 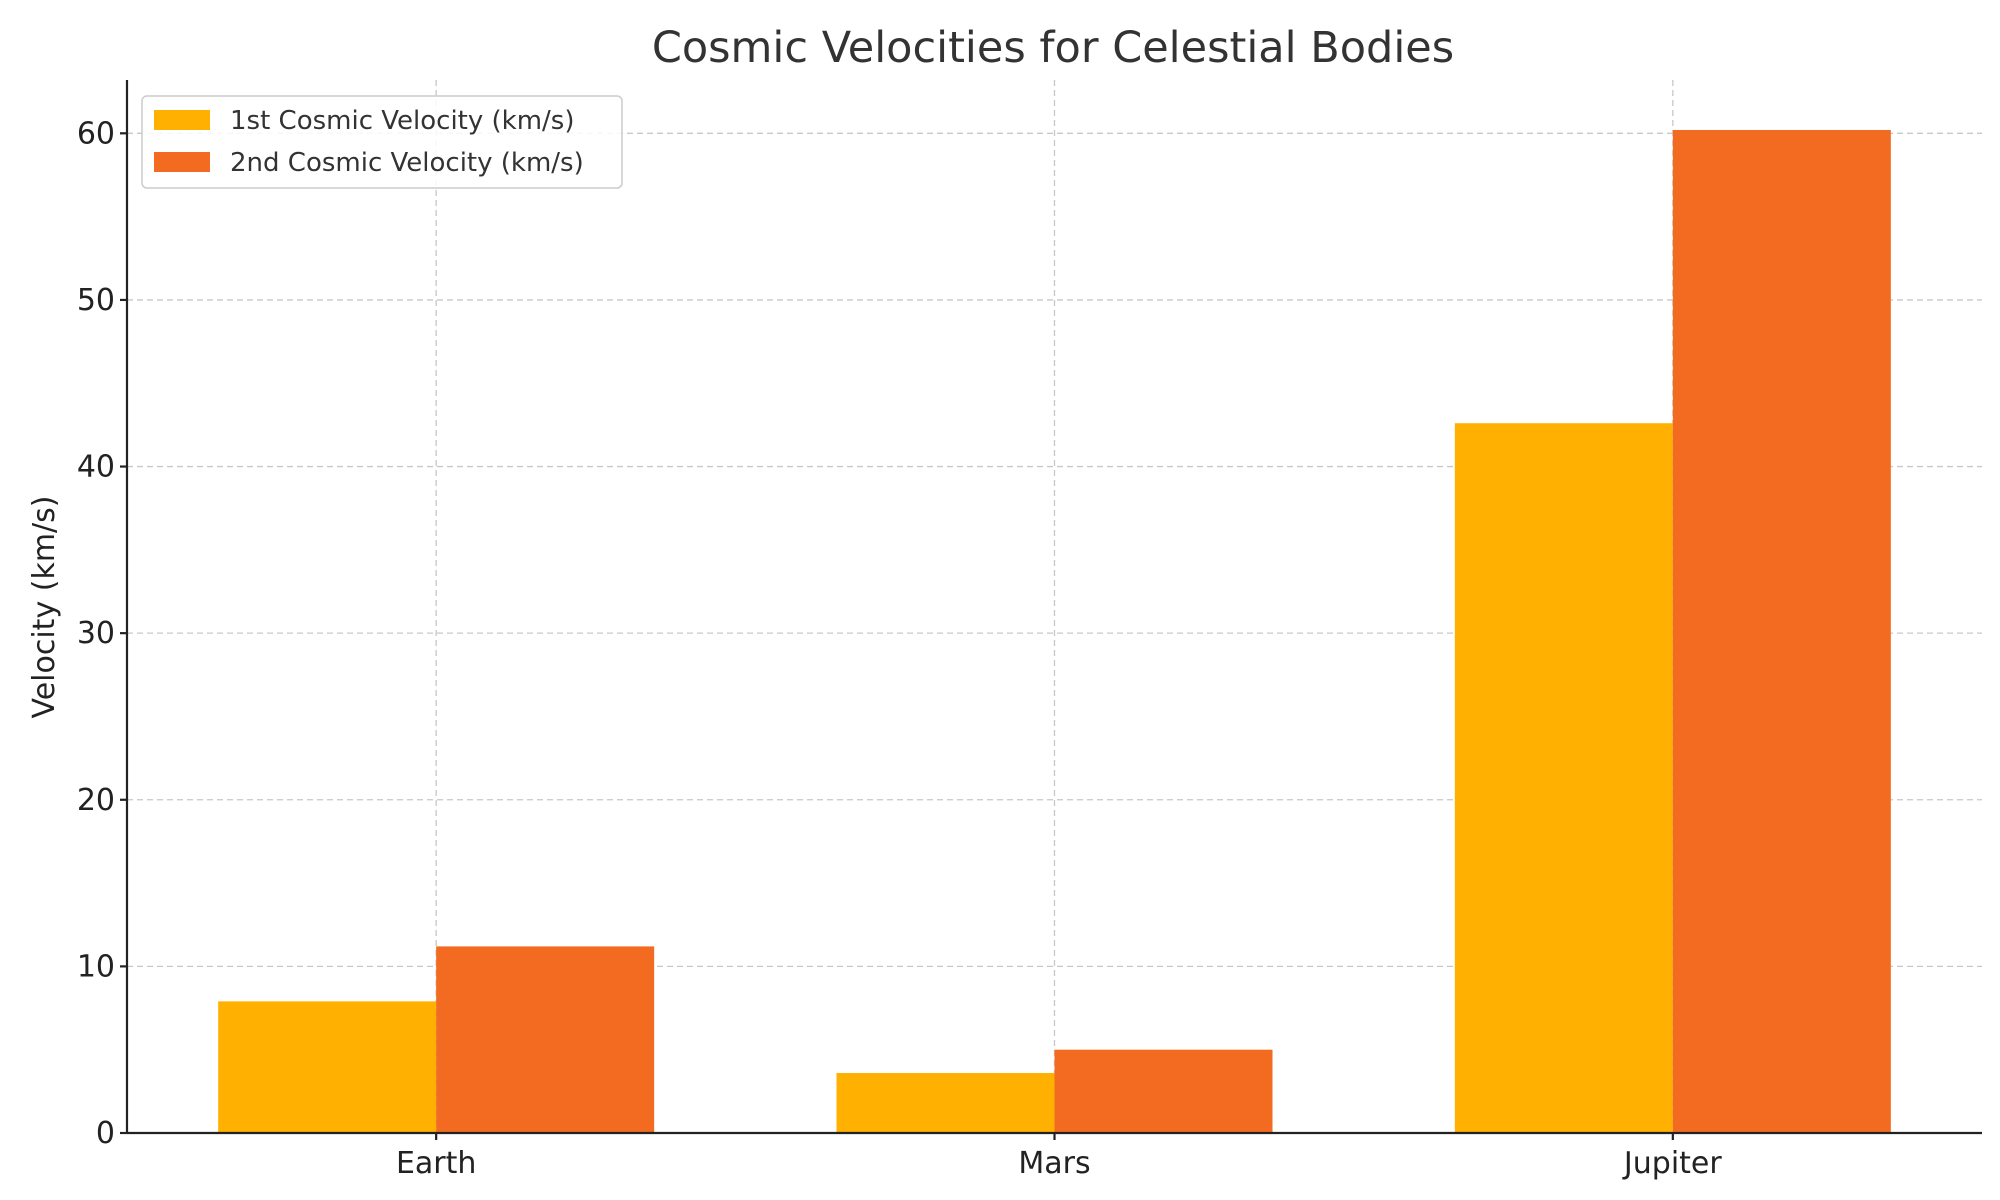 I want to click on bar-2-earth, so click(x=545, y=1039).